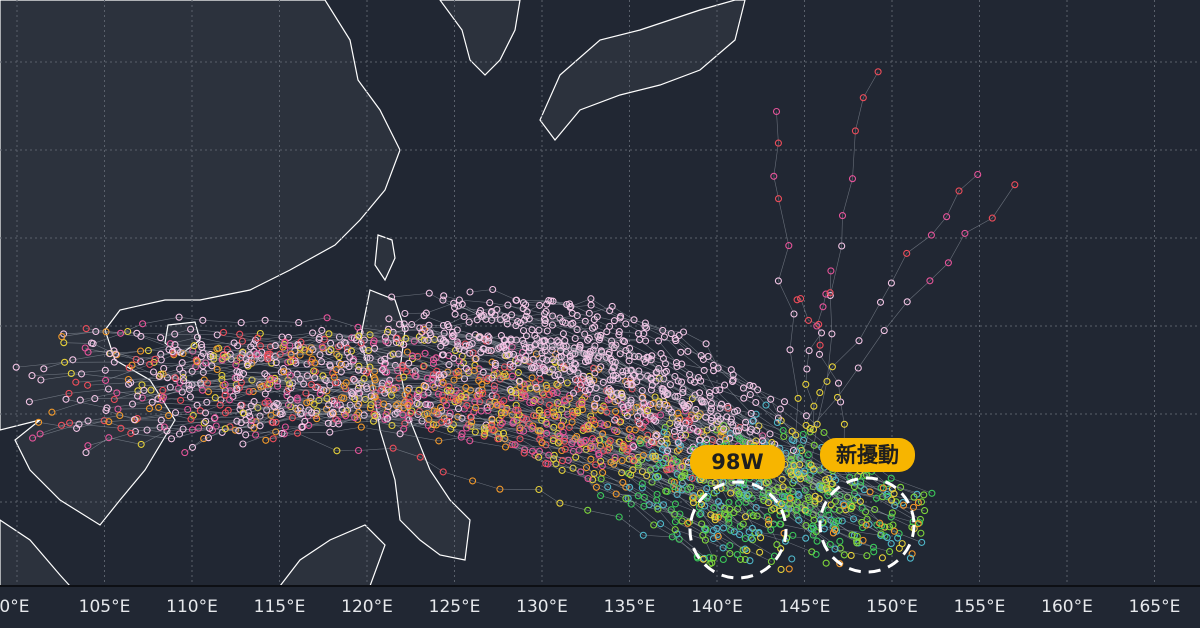 Image resolution: width=1200 pixels, height=628 pixels. I want to click on x-tick-label: 125°E, so click(455, 607).